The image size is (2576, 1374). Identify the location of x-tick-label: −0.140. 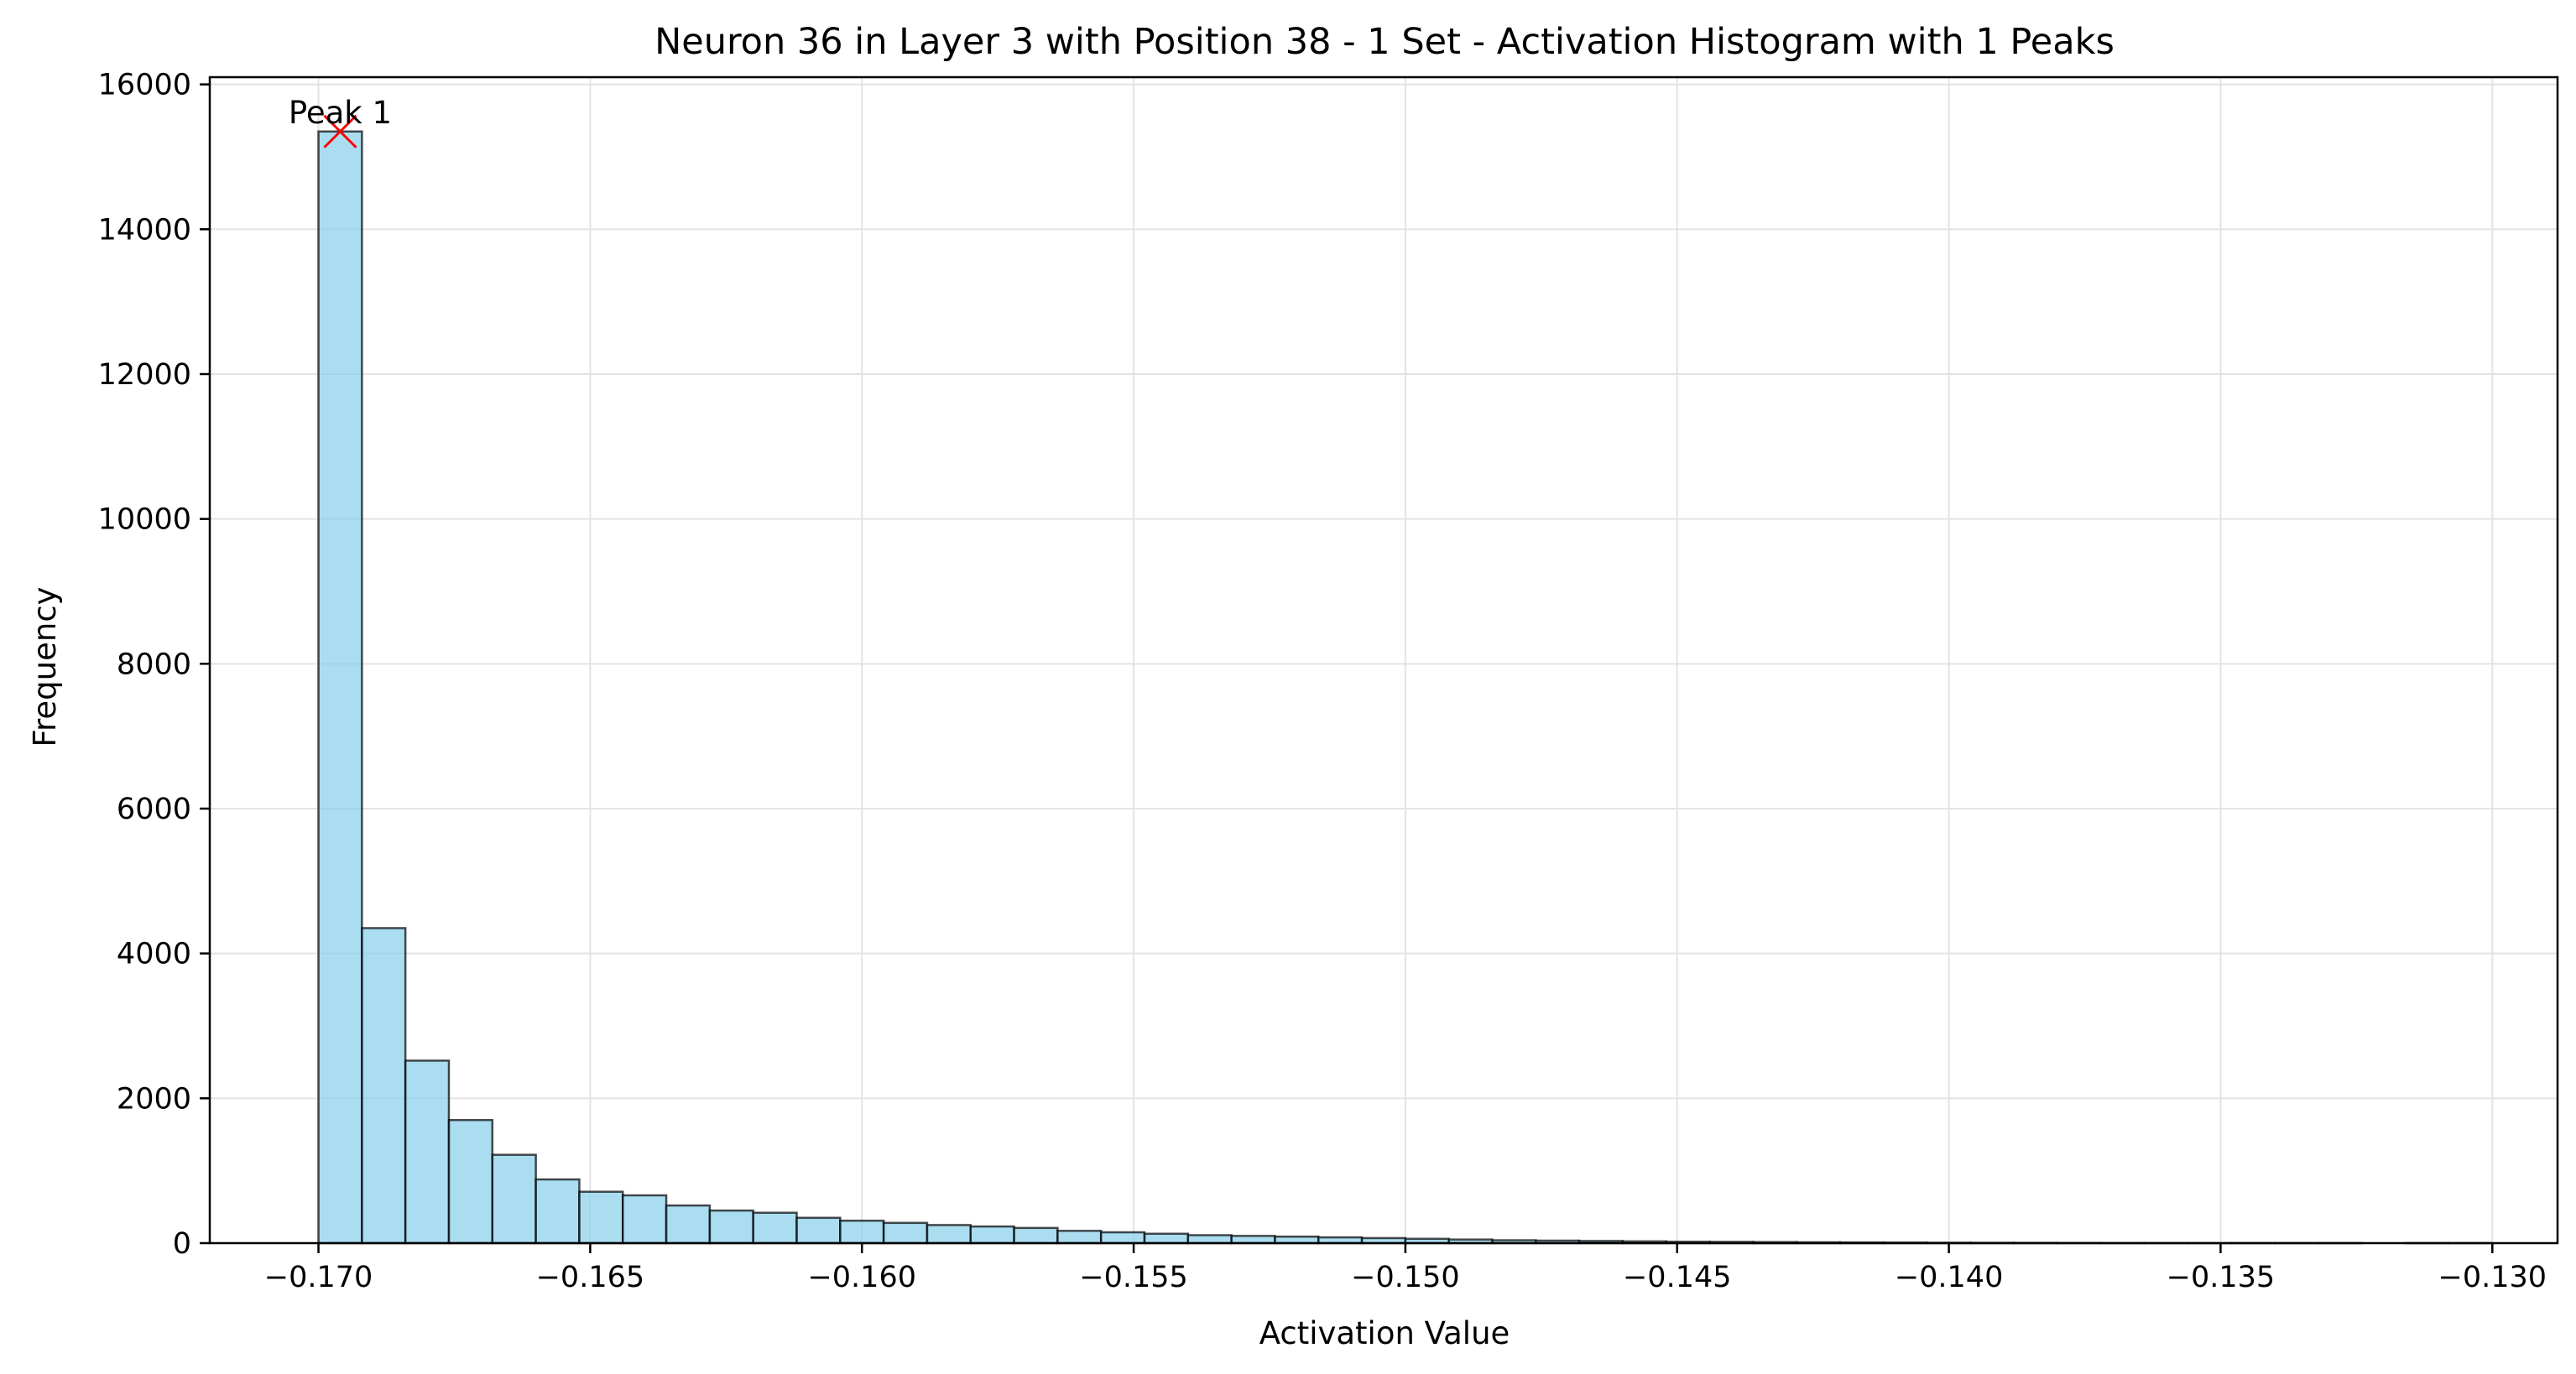
(1949, 1277).